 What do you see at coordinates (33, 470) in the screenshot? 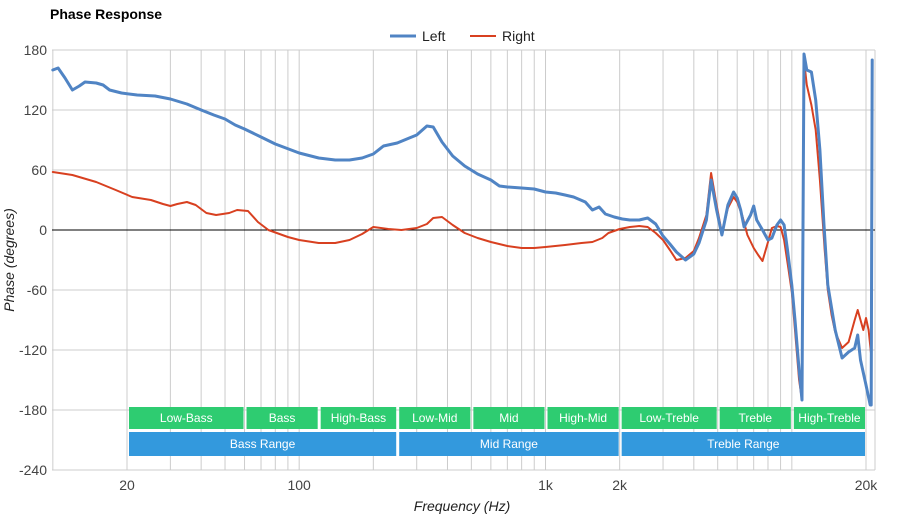
I see `y-tick-label: -240` at bounding box center [33, 470].